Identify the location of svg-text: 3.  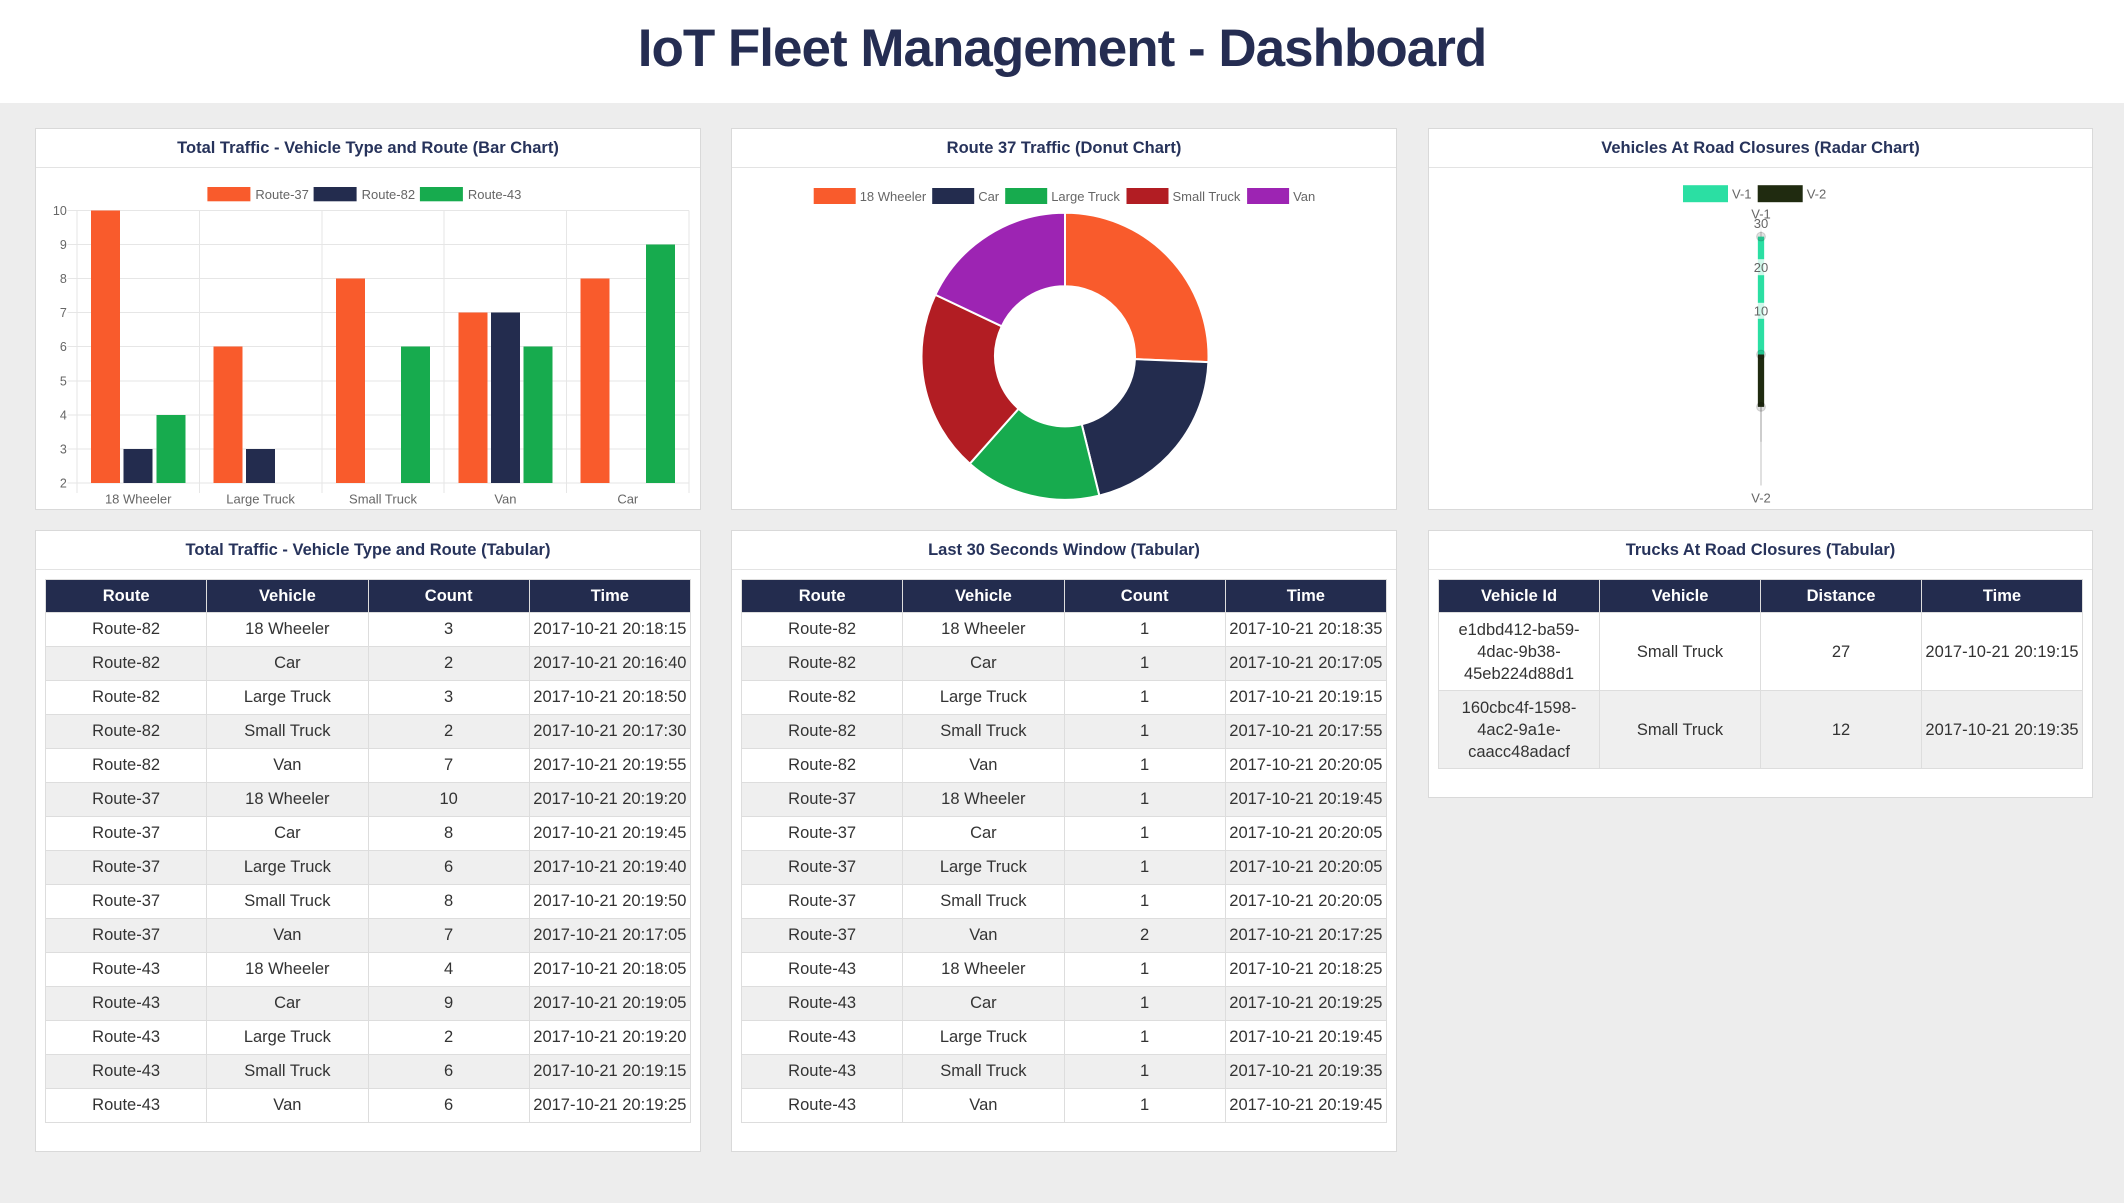
(63, 450).